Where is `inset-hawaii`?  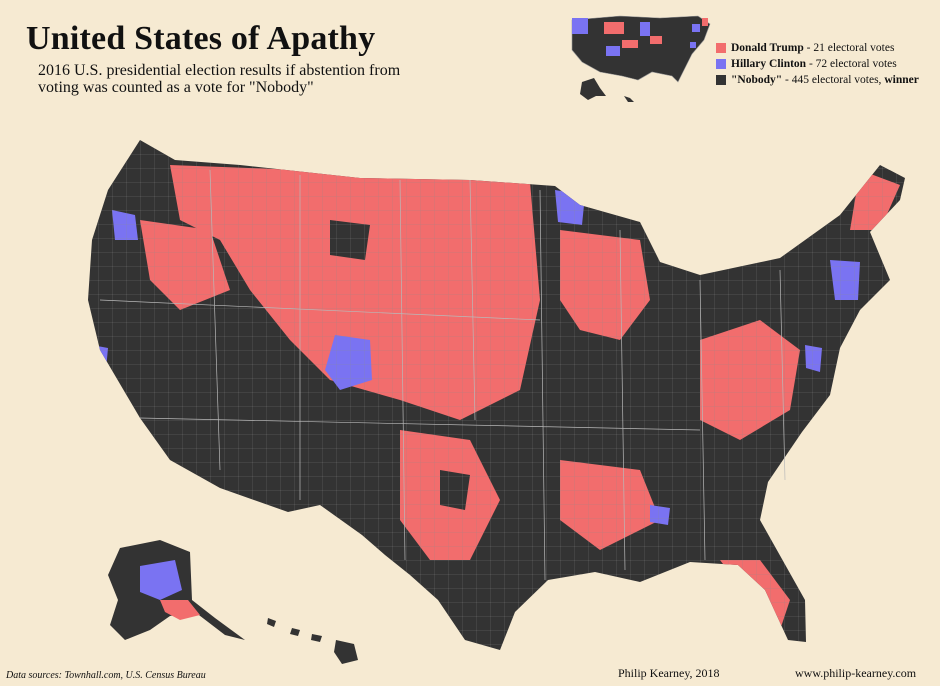
inset-hawaii is located at coordinates (629, 99).